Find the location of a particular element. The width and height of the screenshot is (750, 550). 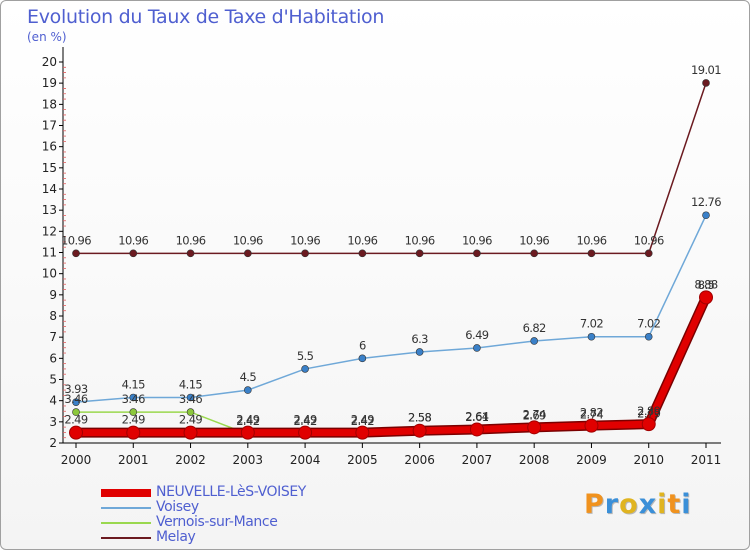

y-tick-label: 18 is located at coordinates (49, 104).